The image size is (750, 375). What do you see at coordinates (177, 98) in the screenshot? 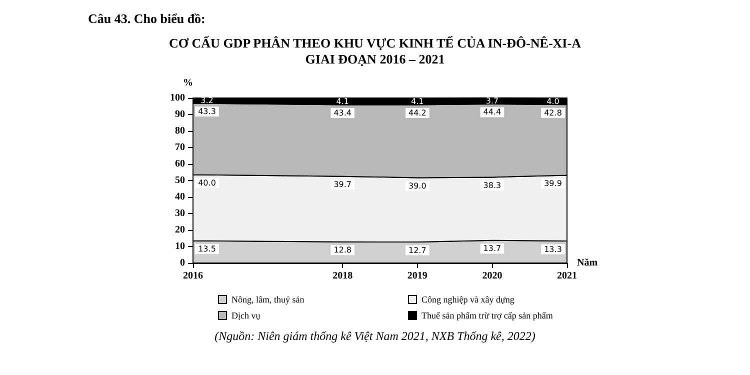
I see `y-tick-label: 100` at bounding box center [177, 98].